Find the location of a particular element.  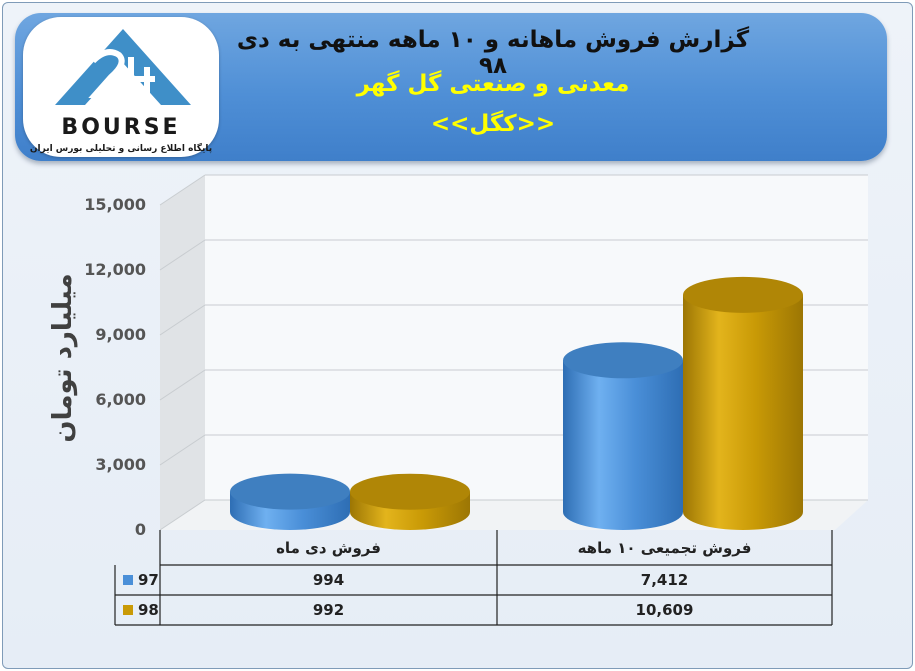

category-label: فروش تجمیعی ۱۰ ماهه is located at coordinates (664, 548).